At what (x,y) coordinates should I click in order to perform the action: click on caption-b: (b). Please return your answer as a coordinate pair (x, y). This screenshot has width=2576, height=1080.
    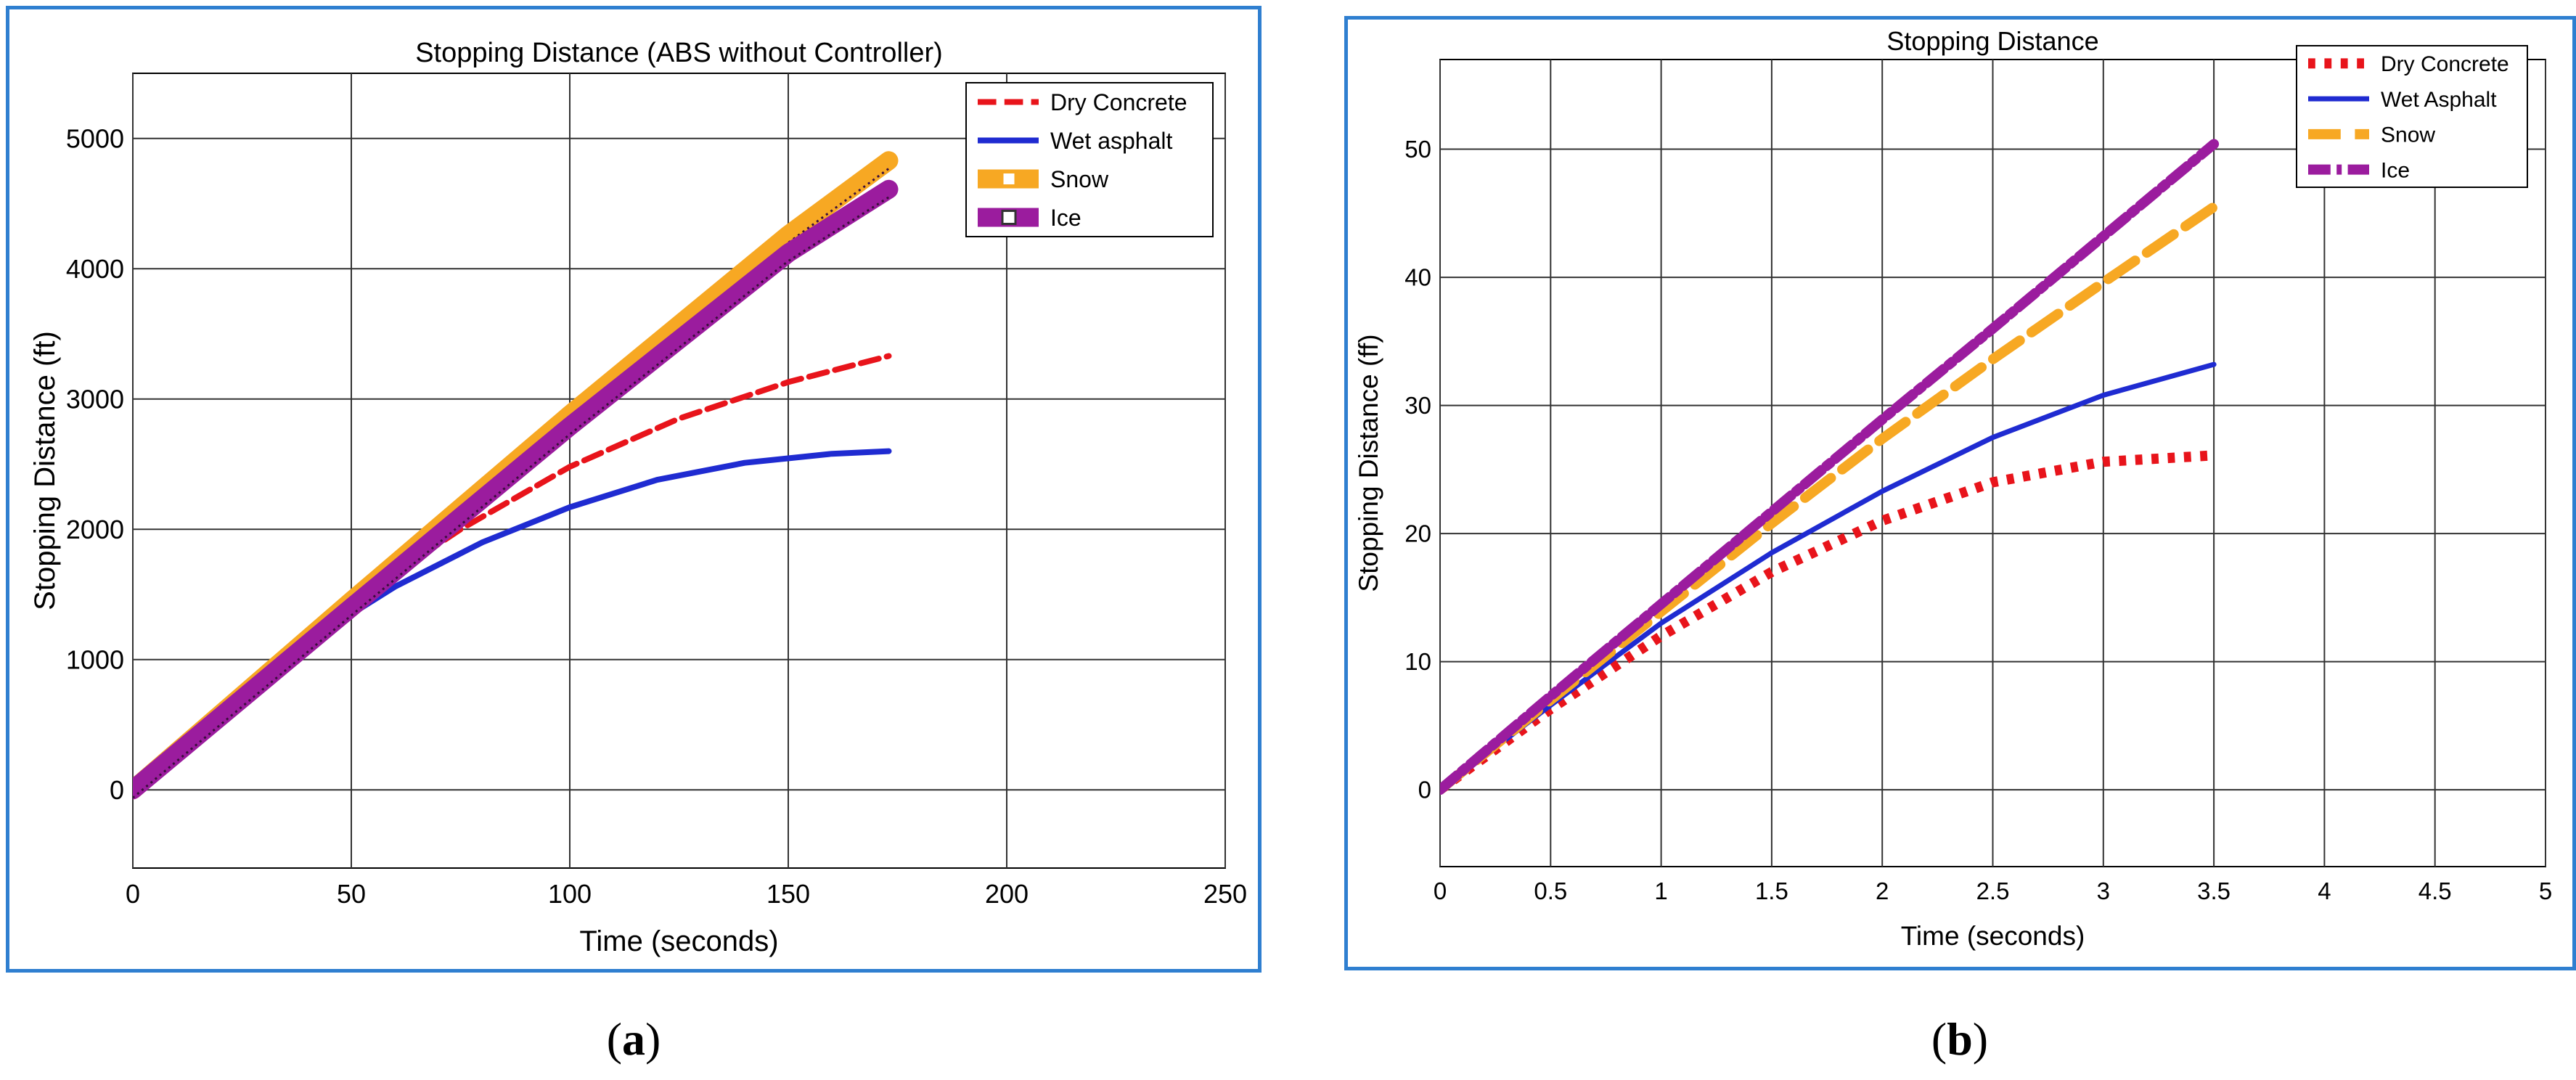
    Looking at the image, I should click on (1960, 1039).